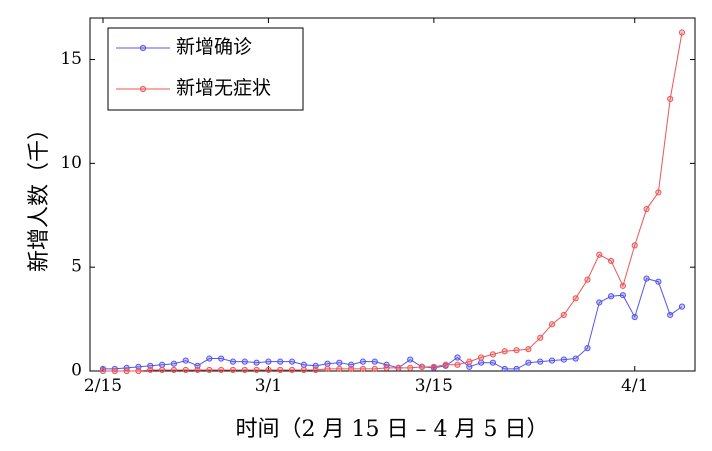  I want to click on legend-label: 新增确诊, so click(214, 47).